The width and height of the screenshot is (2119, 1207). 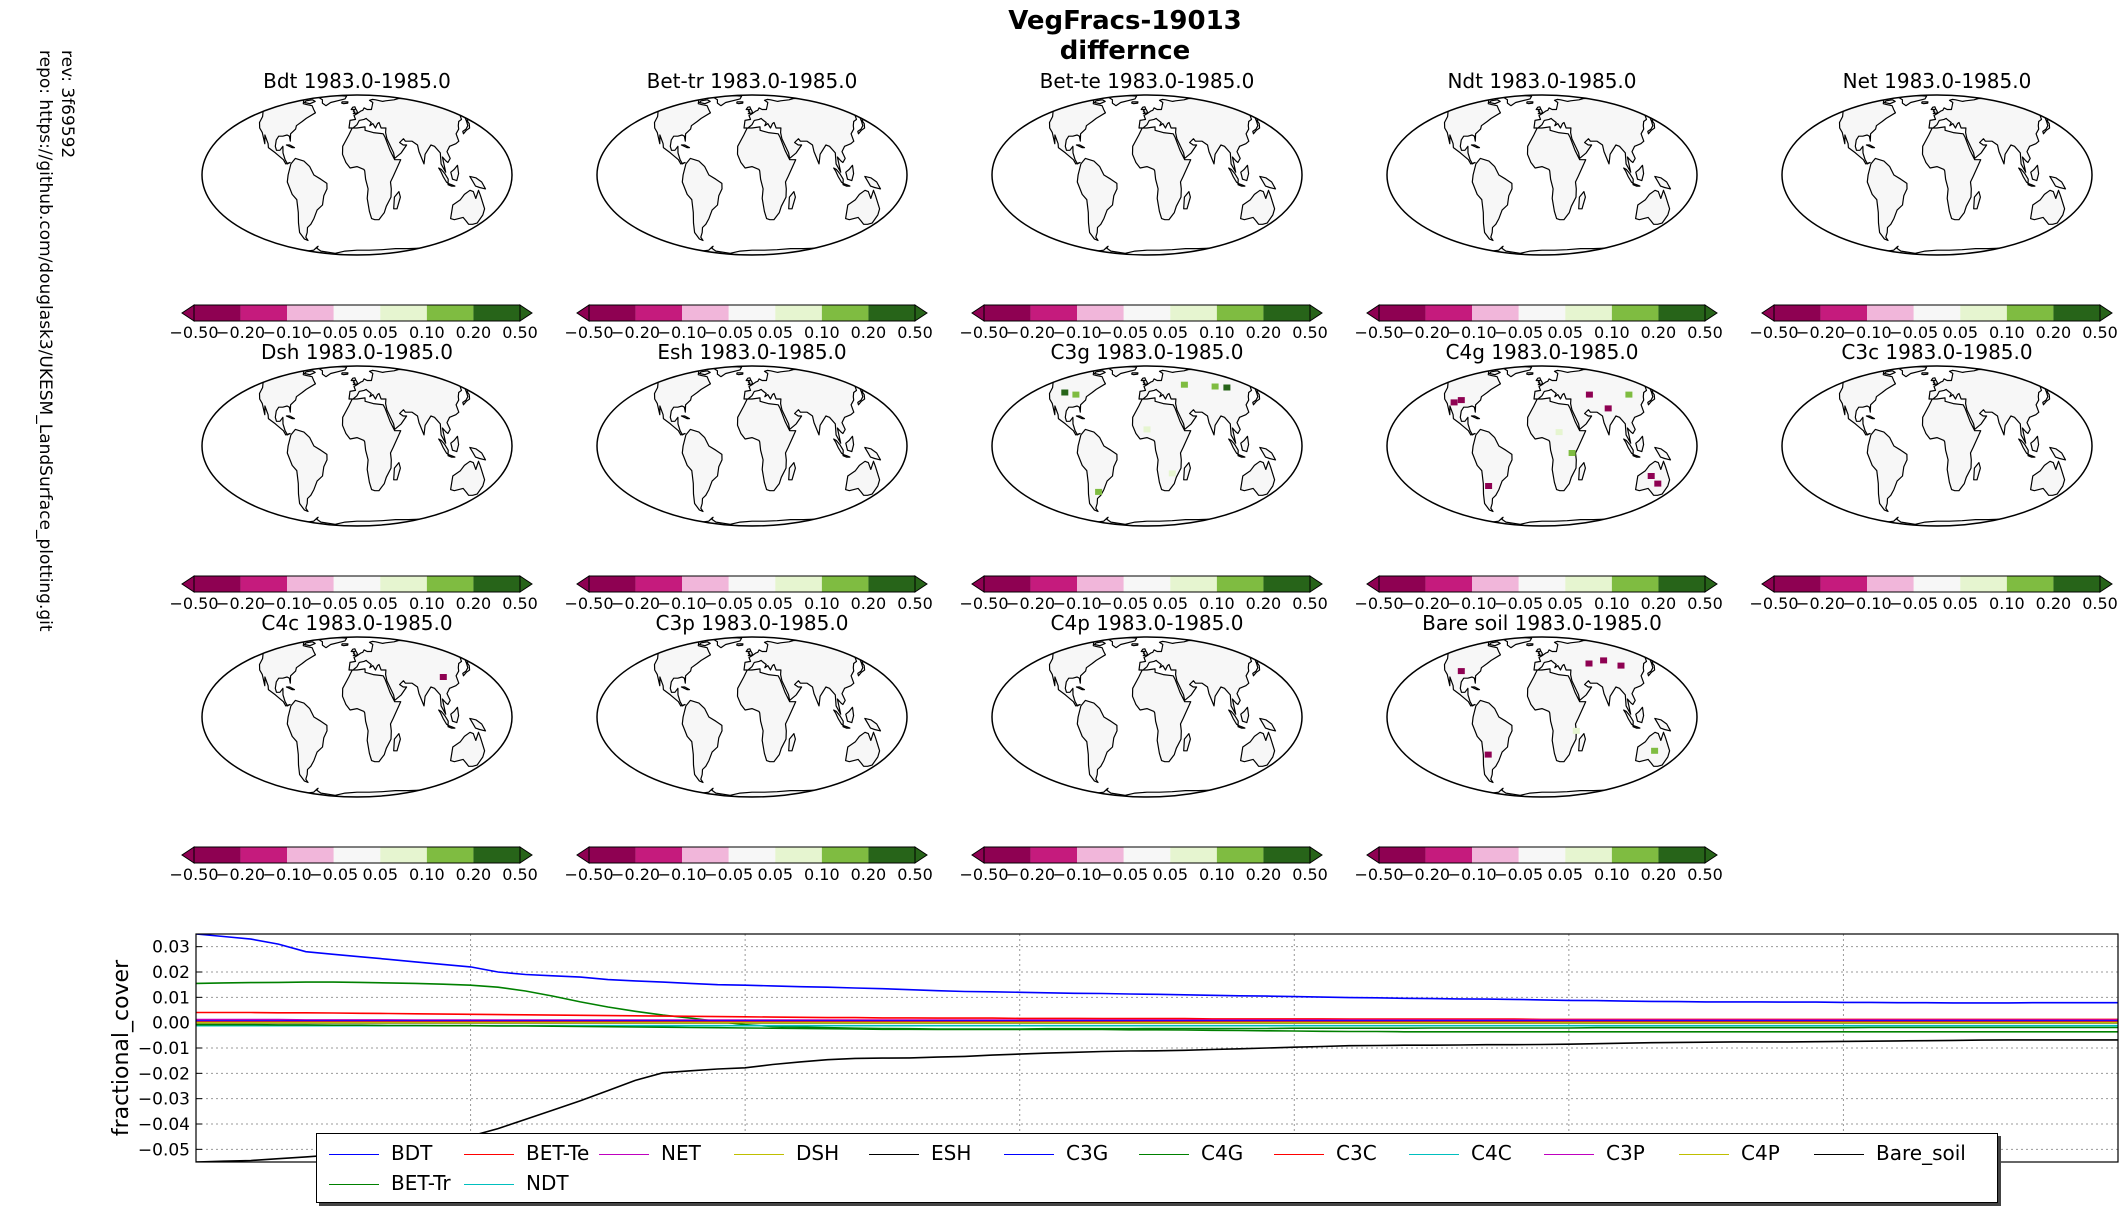 I want to click on colorbar-tick-label: 0.50, so click(x=915, y=332).